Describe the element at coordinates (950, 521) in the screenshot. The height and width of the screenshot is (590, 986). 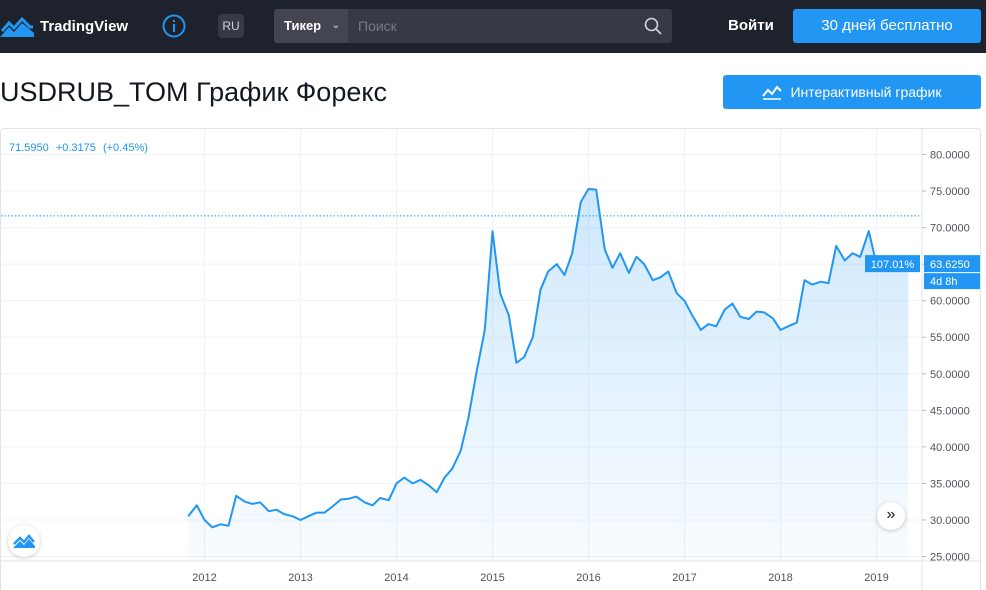
I see `y-tick-label: 30.0000` at that location.